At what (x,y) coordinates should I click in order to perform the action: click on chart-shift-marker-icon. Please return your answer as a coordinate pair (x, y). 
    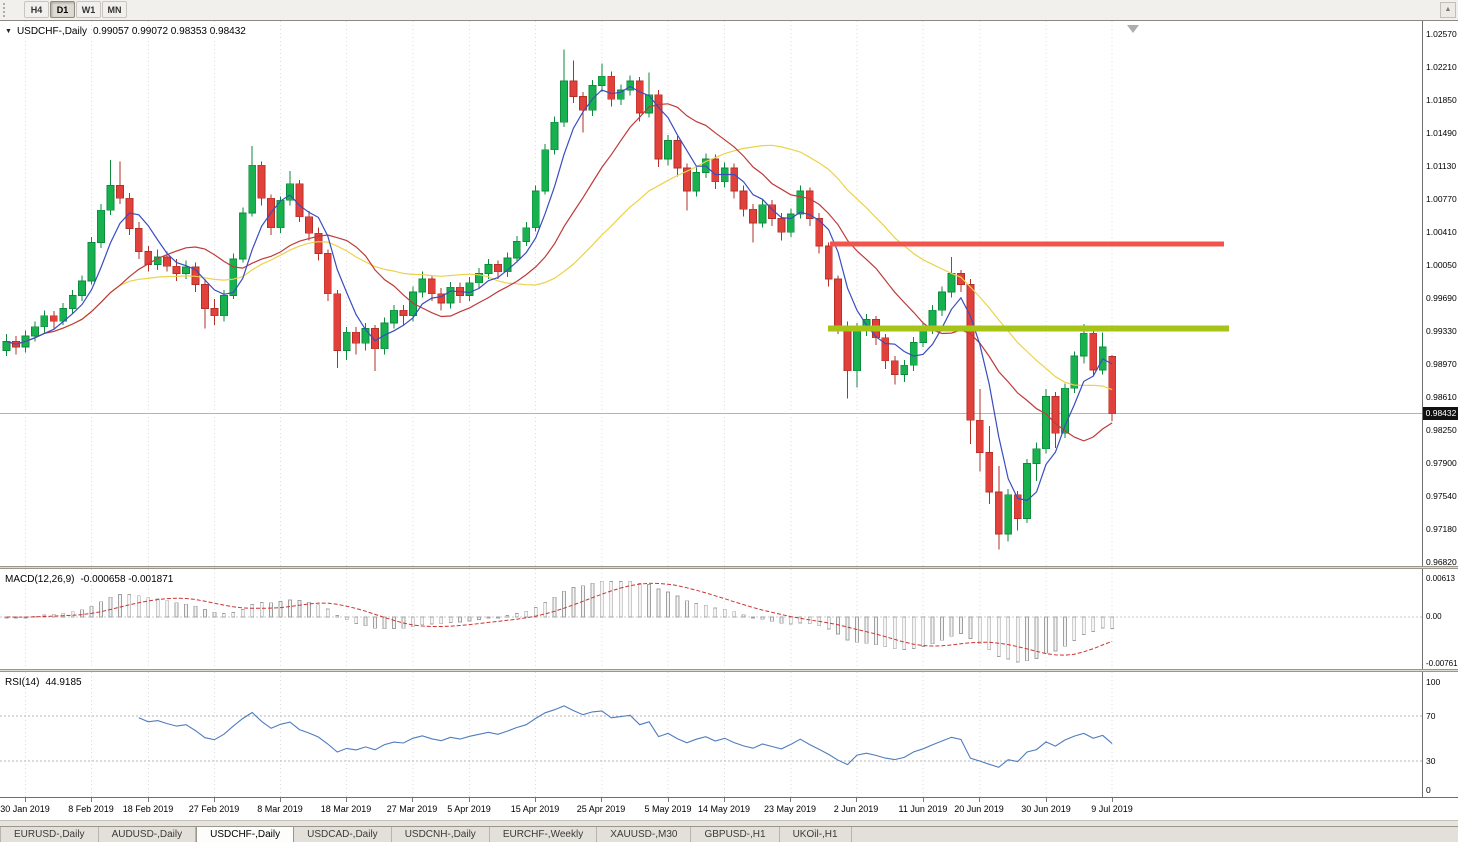
    Looking at the image, I should click on (1133, 29).